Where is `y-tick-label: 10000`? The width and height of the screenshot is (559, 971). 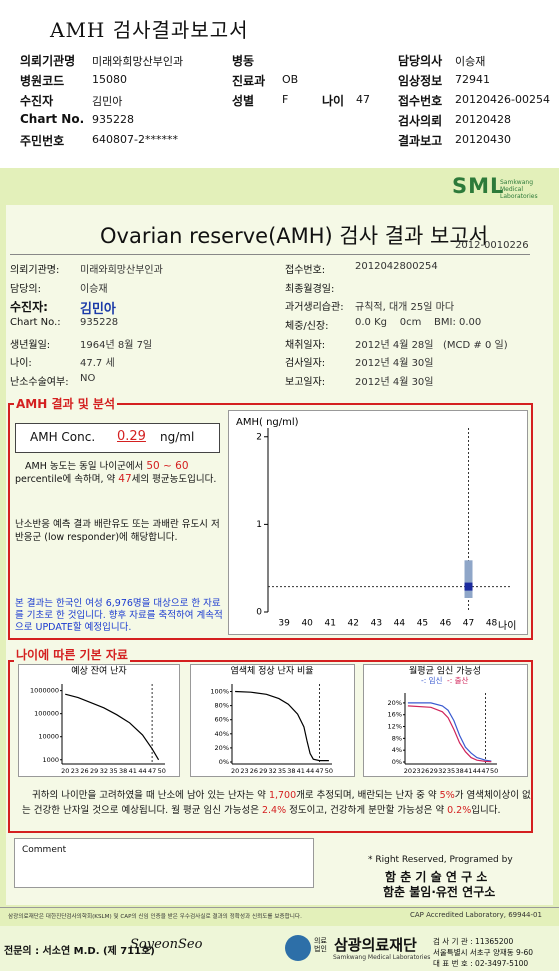 y-tick-label: 10000 is located at coordinates (48, 737).